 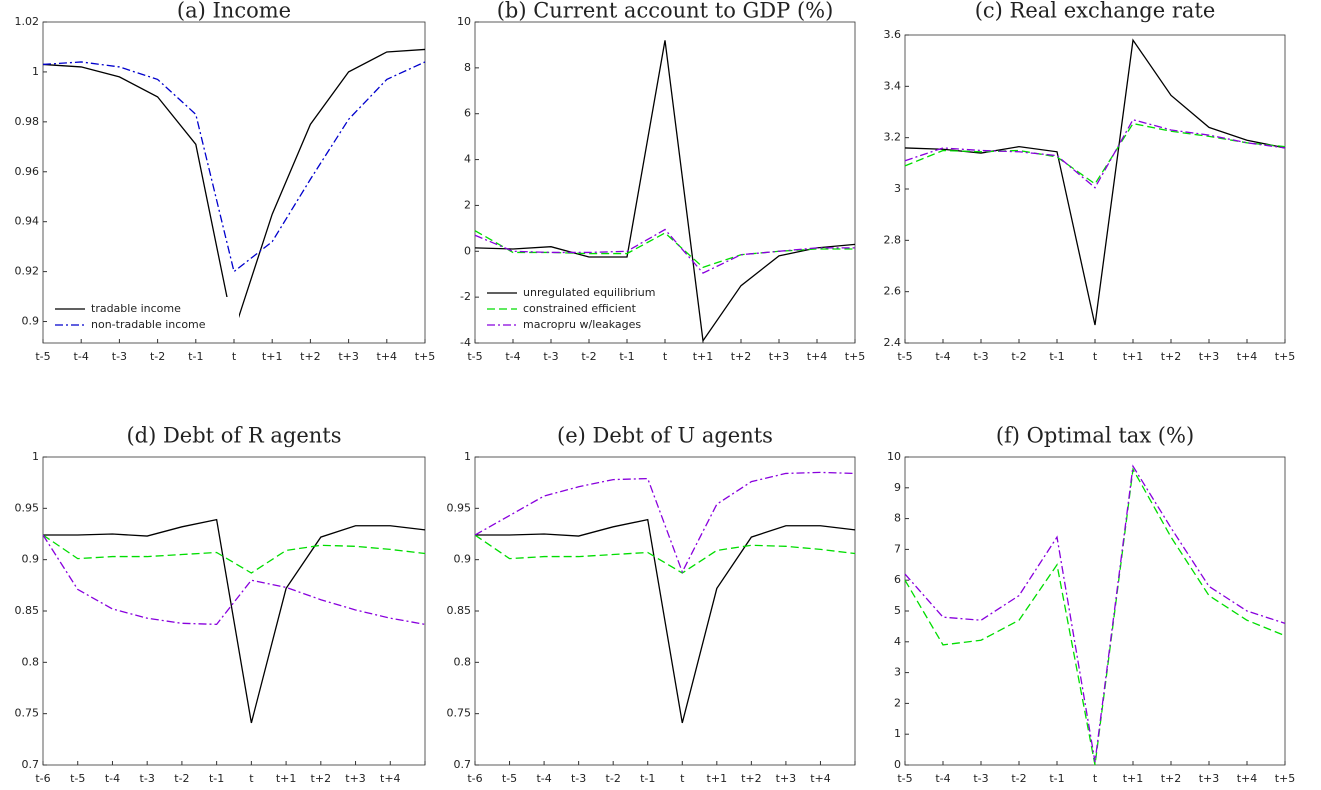 What do you see at coordinates (893, 342) in the screenshot?
I see `y-tick-label: 2.4` at bounding box center [893, 342].